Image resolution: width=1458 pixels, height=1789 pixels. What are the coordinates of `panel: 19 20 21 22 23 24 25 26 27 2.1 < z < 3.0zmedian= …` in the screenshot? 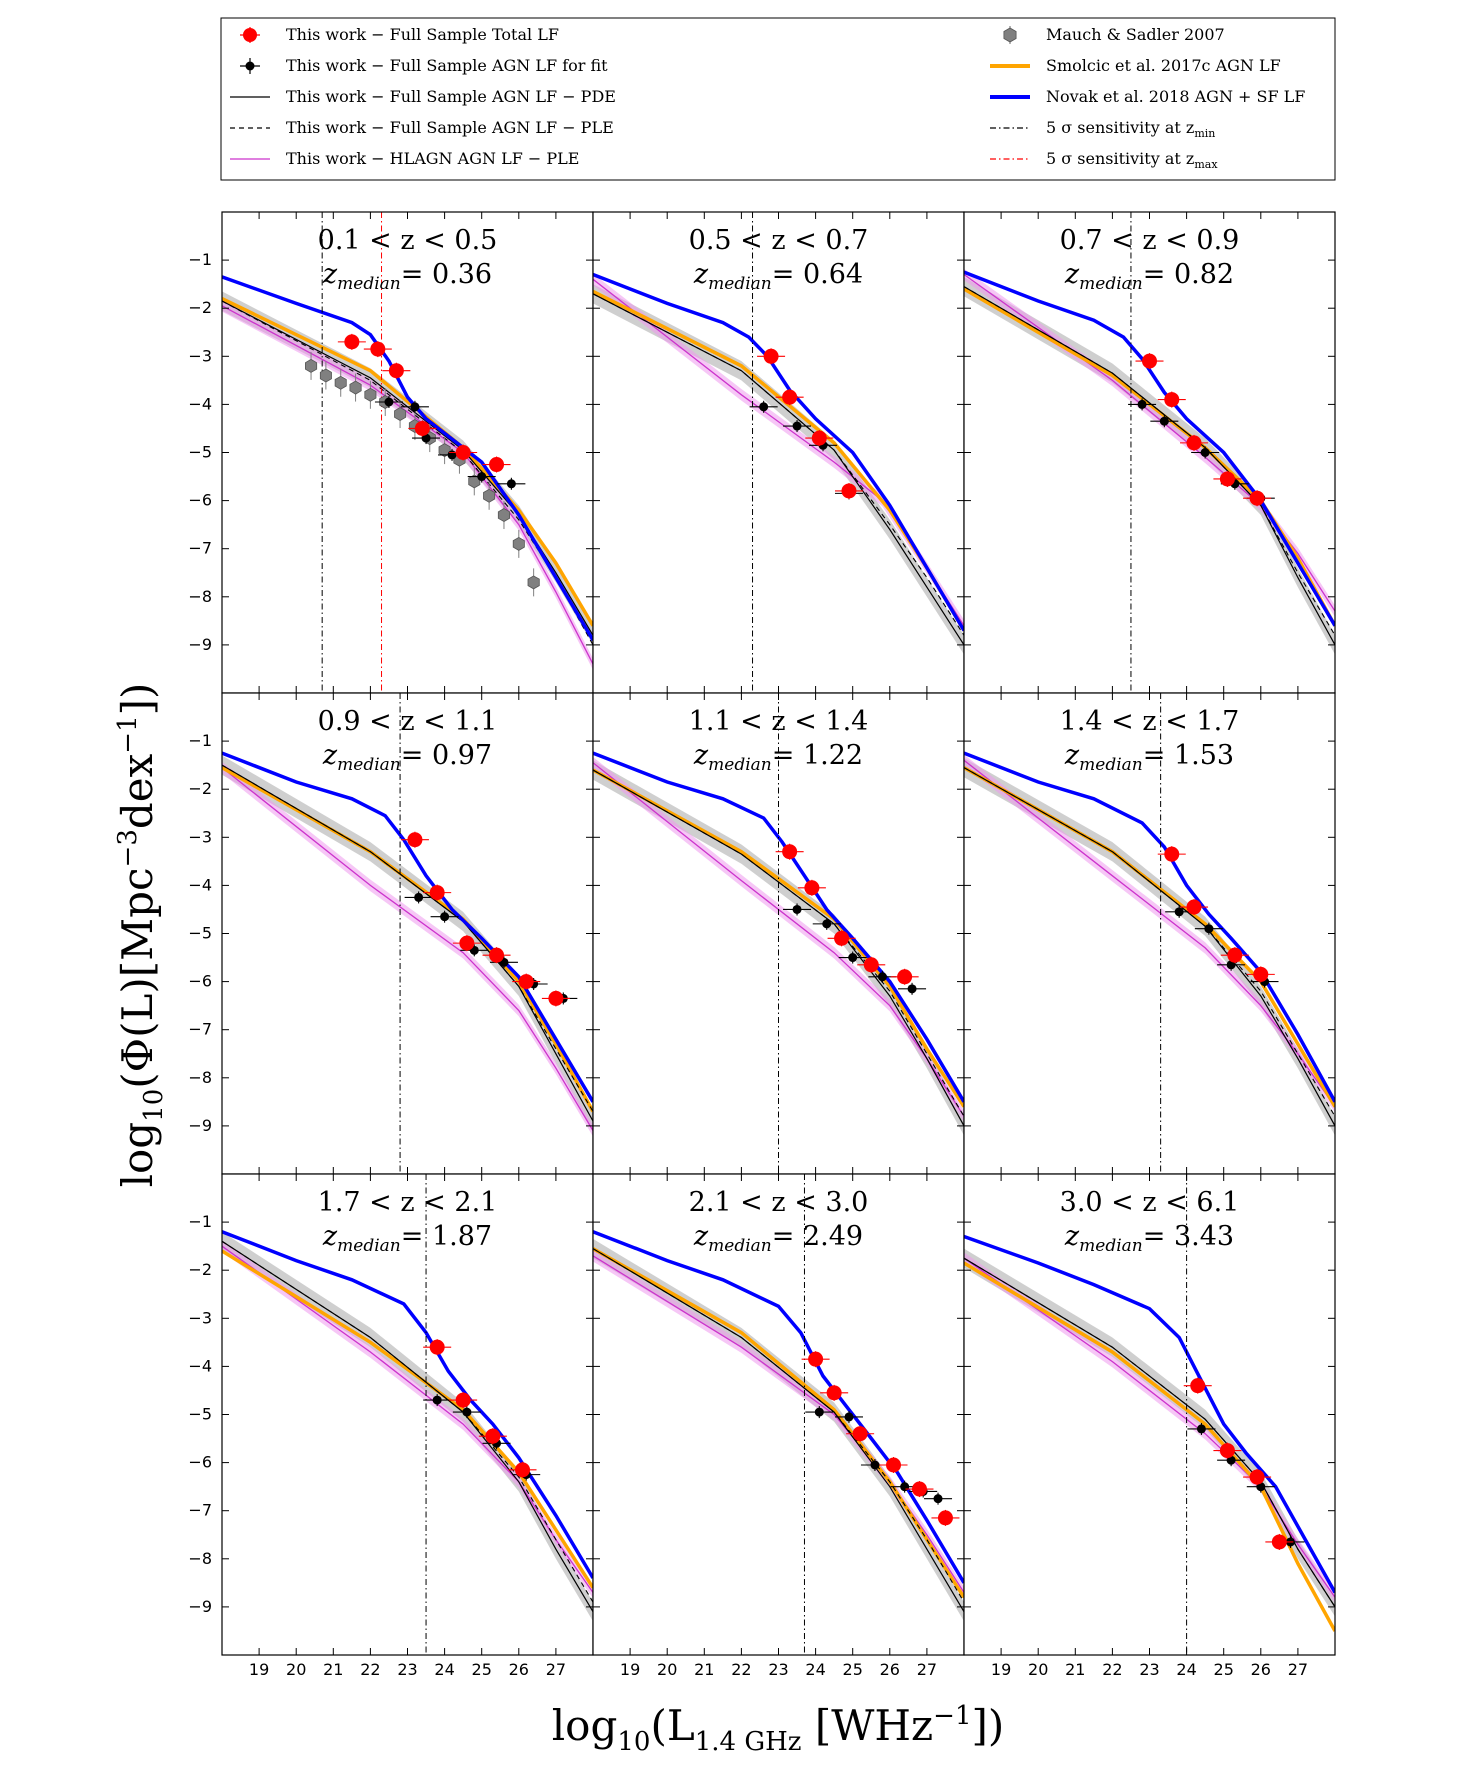 It's located at (778, 1426).